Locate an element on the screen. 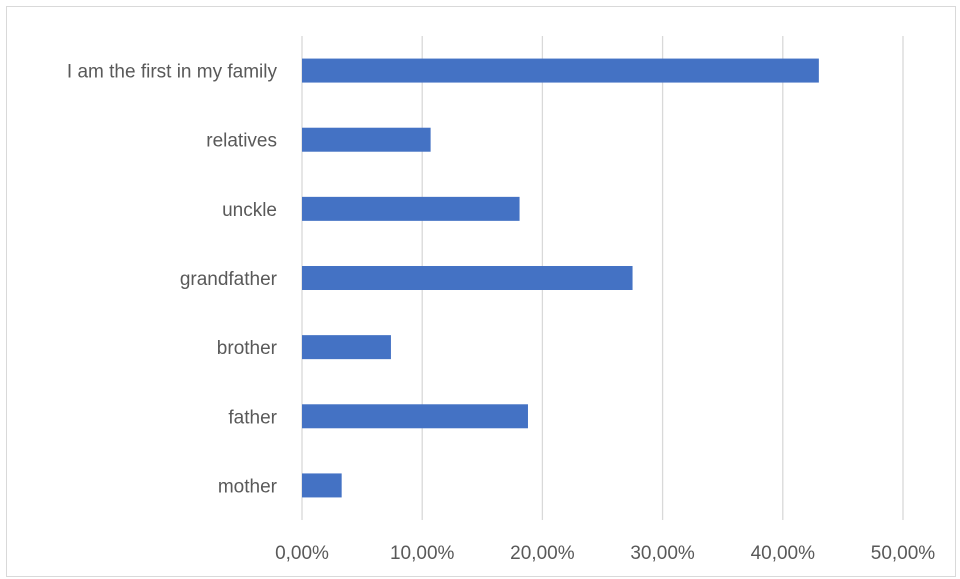 This screenshot has width=960, height=579. category-label: relatives is located at coordinates (241, 141).